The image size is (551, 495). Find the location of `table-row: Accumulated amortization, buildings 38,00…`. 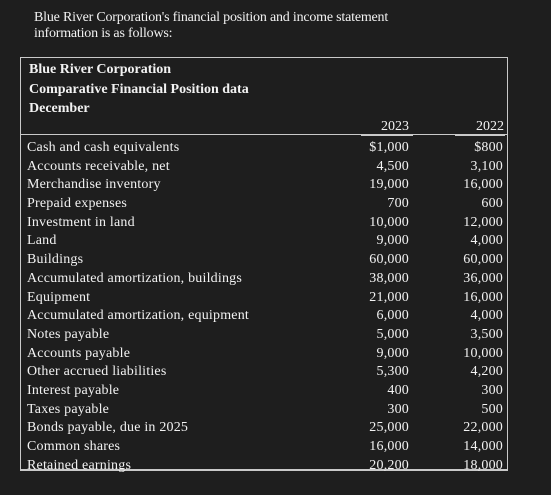

table-row: Accumulated amortization, buildings 38,00… is located at coordinates (264, 279).